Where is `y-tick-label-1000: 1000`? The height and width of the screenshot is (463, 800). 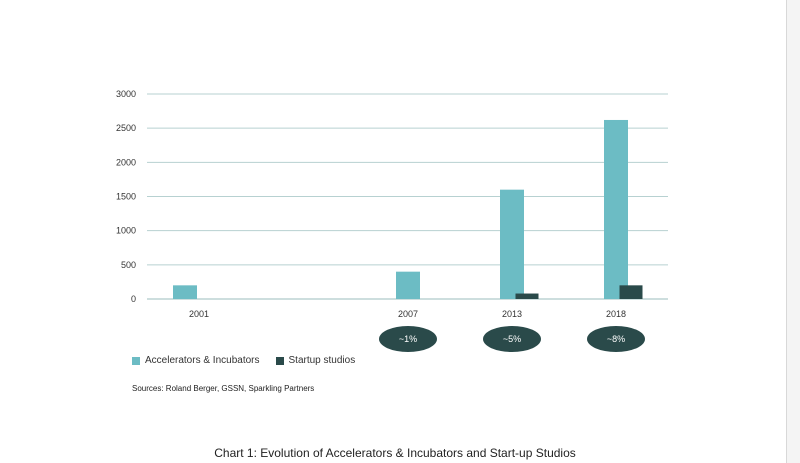
y-tick-label-1000: 1000 is located at coordinates (126, 231).